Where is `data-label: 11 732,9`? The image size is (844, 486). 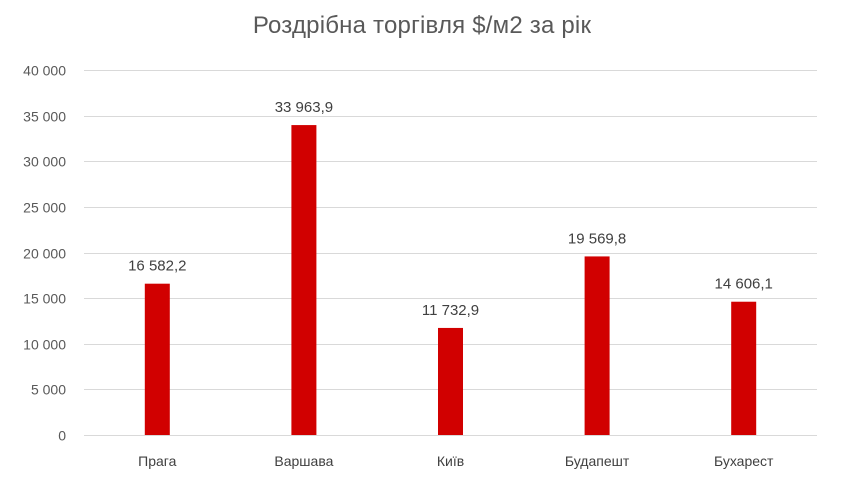
data-label: 11 732,9 is located at coordinates (450, 310).